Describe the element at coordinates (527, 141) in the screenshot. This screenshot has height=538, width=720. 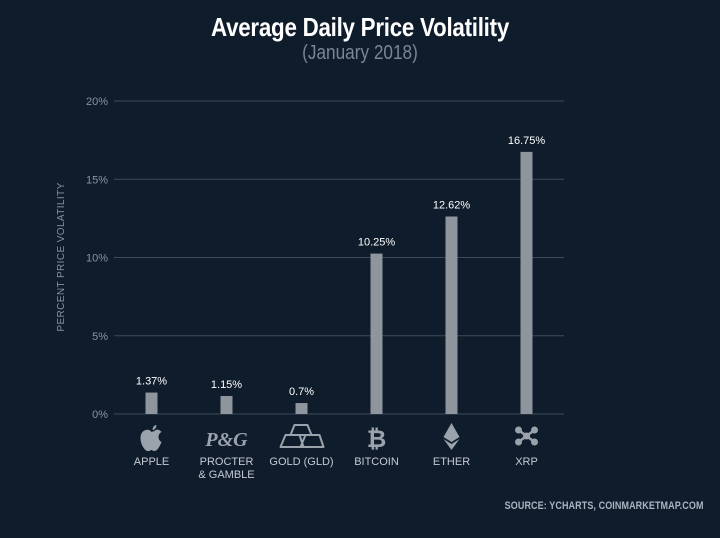
I see `data-label: 16.75%` at that location.